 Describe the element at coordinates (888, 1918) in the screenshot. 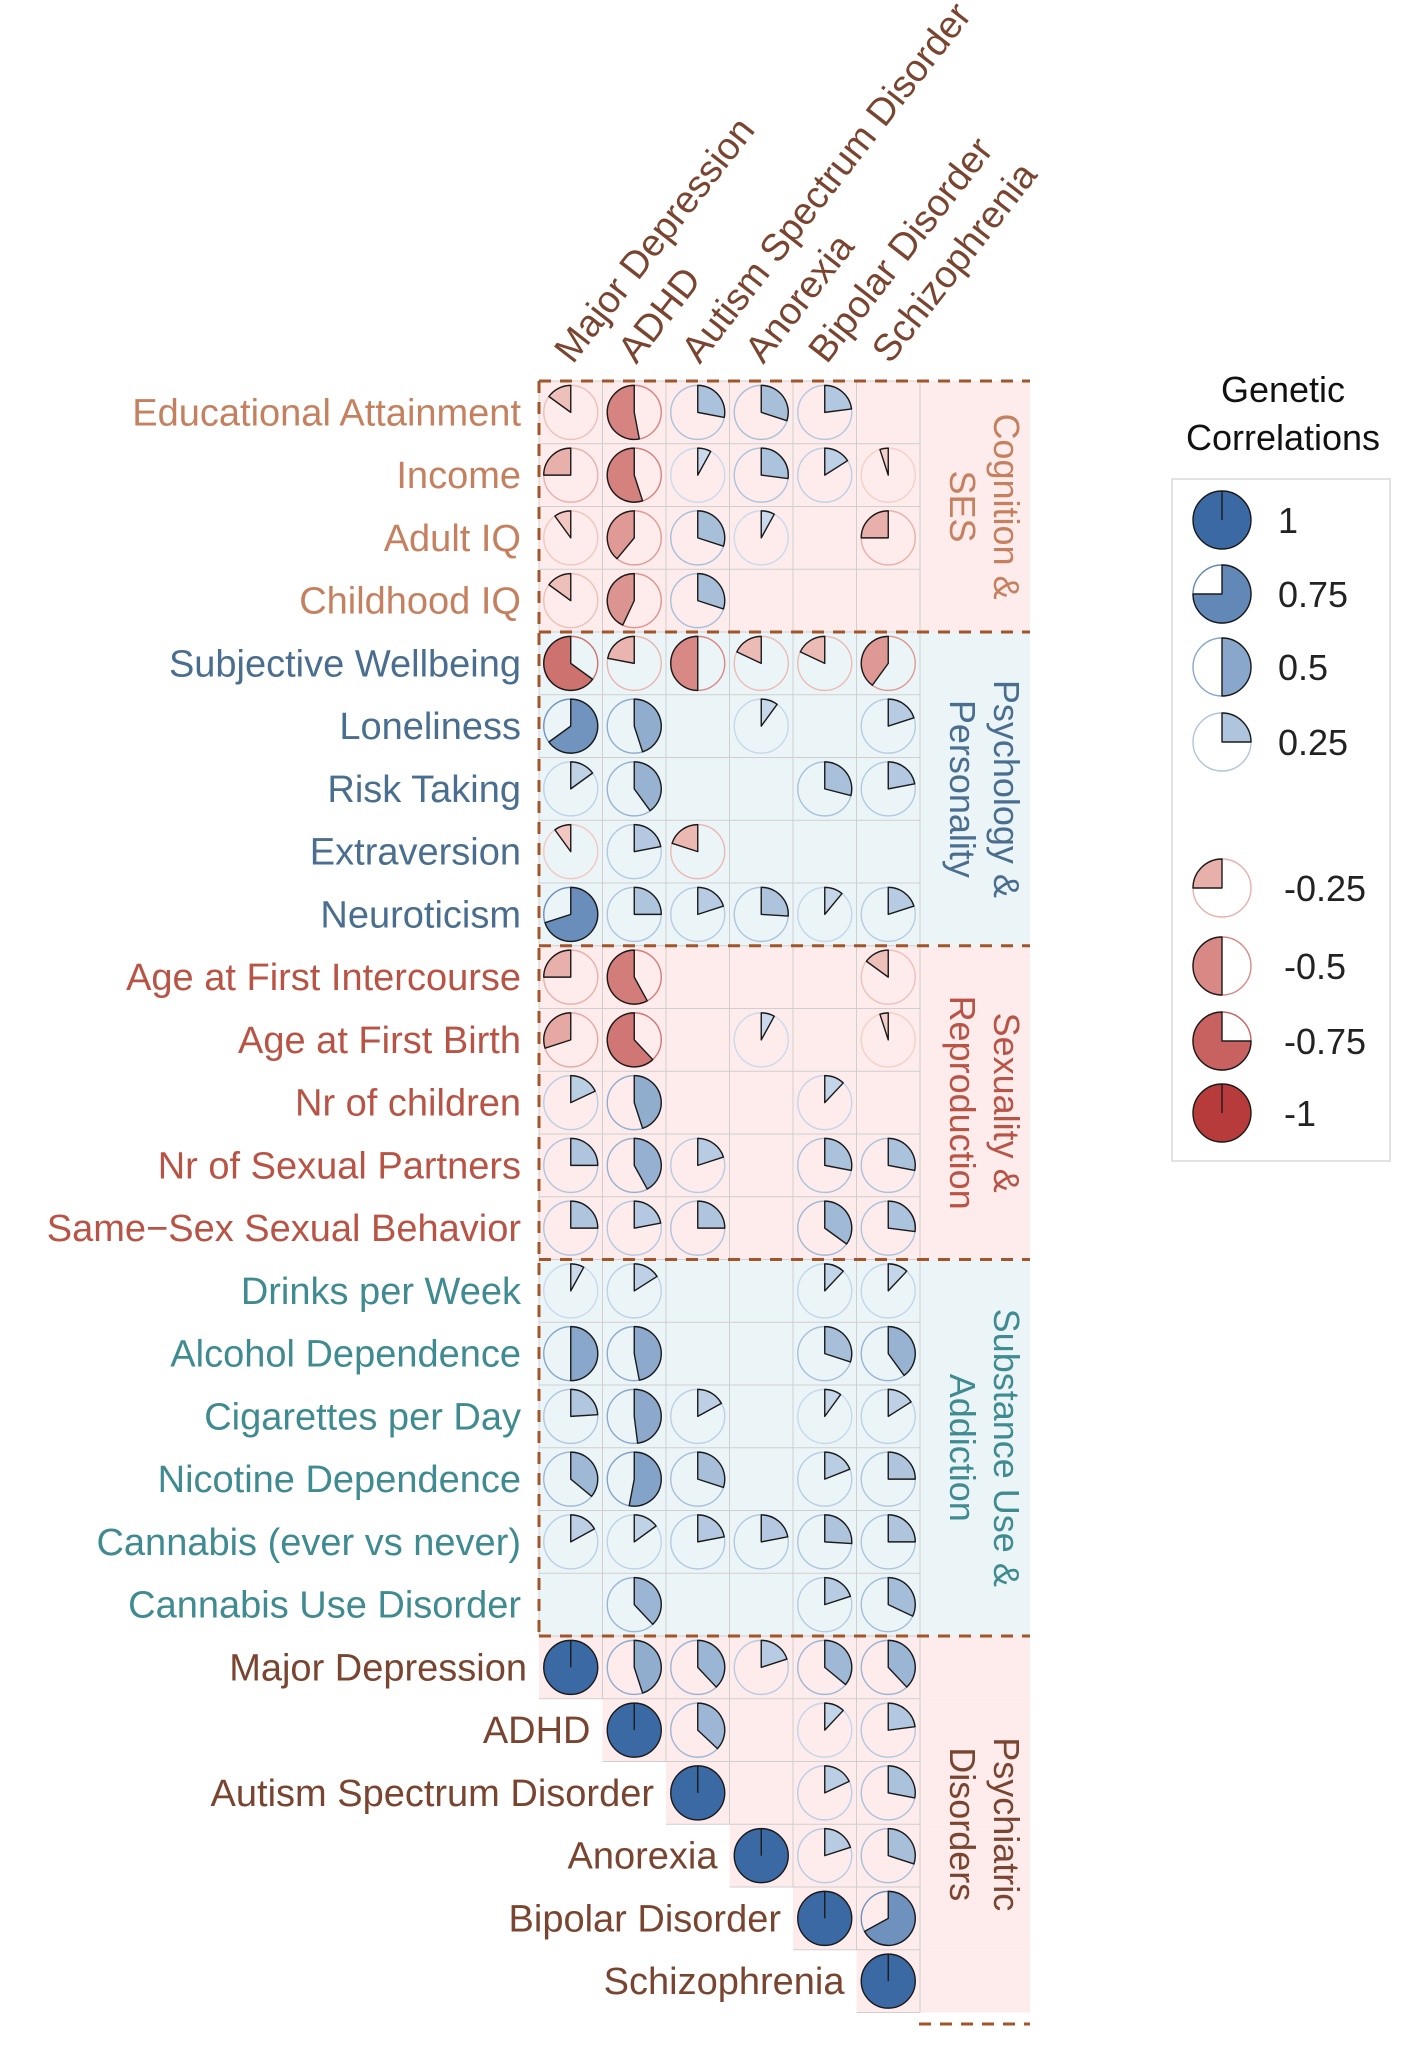

I see `cell-bipolar-disorder-schizophrenia` at that location.